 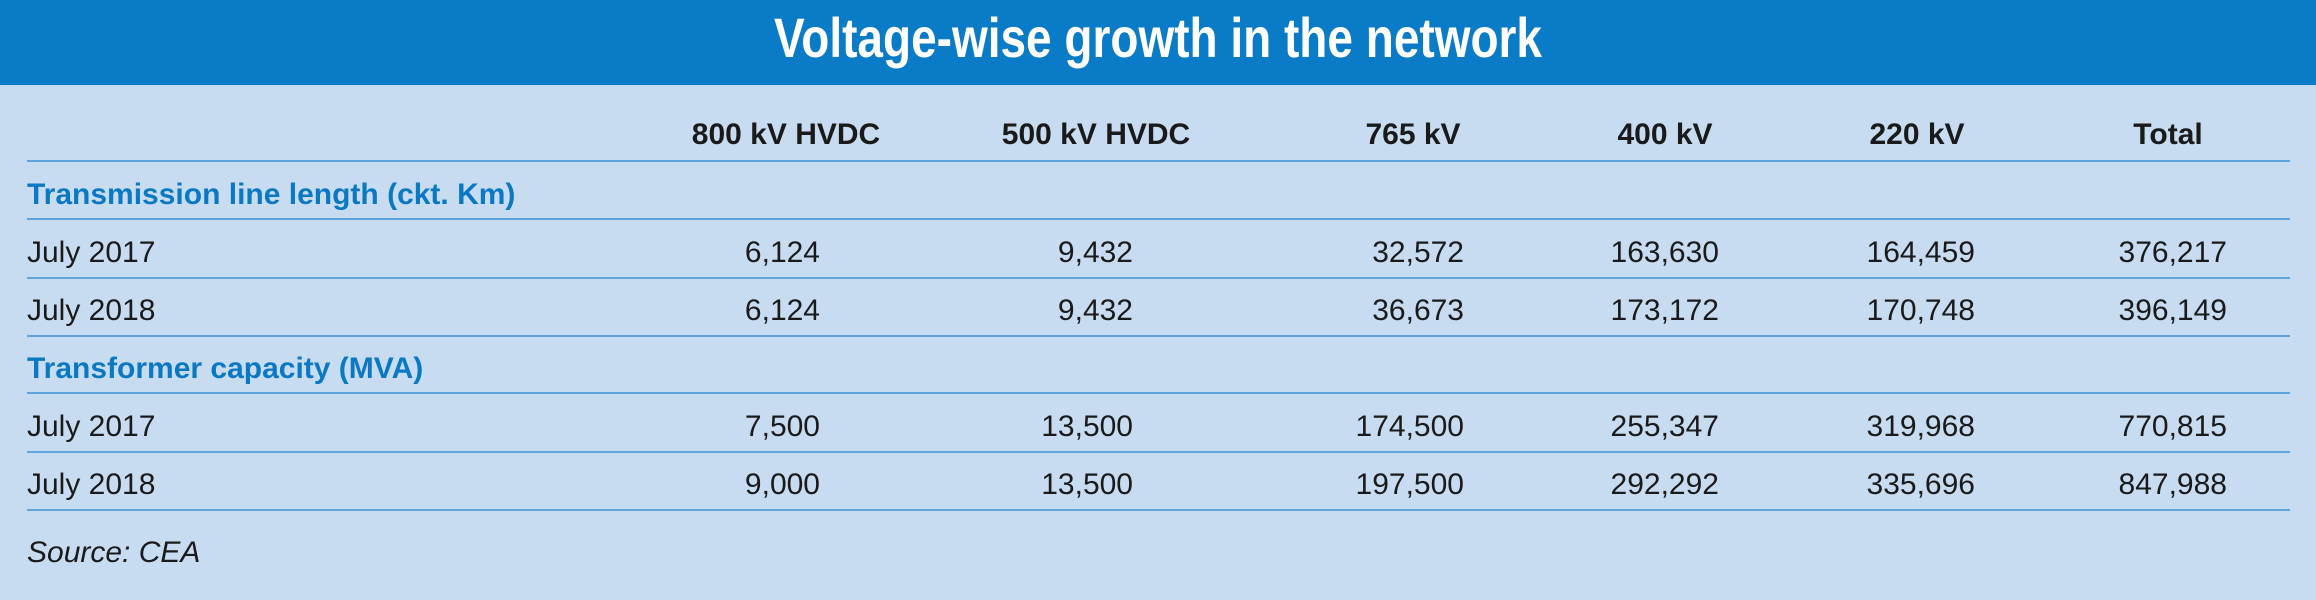 What do you see at coordinates (113, 552) in the screenshot?
I see `source: Source: CEA` at bounding box center [113, 552].